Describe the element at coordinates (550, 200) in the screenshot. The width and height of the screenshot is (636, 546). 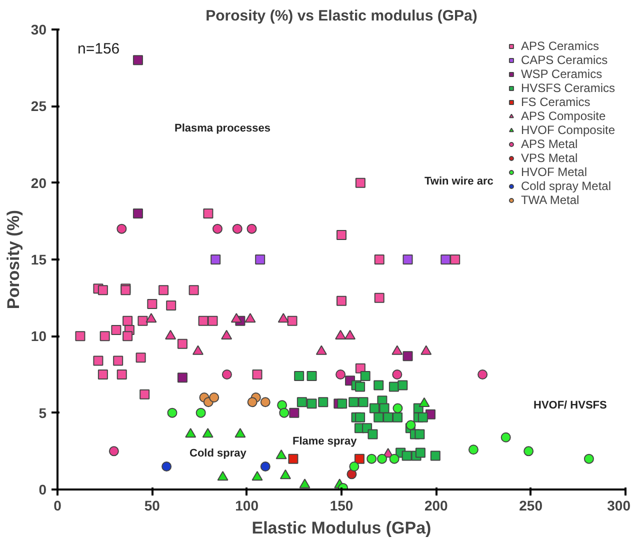
I see `legend-label: TWA Metal` at that location.